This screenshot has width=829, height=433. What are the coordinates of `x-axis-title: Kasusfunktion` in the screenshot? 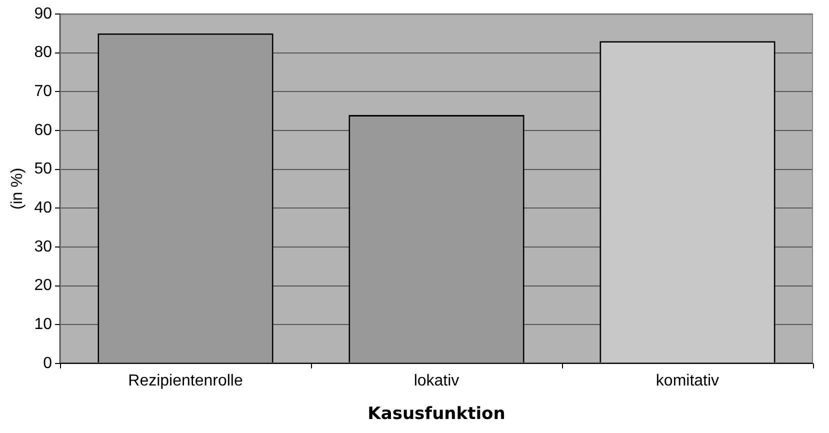 It's located at (437, 414).